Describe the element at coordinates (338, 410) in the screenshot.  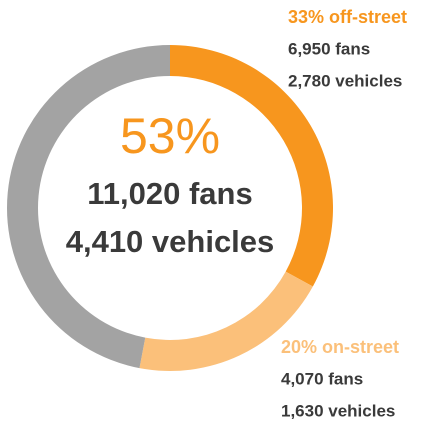
I see `segment-detail: 1,630 vehicles` at that location.